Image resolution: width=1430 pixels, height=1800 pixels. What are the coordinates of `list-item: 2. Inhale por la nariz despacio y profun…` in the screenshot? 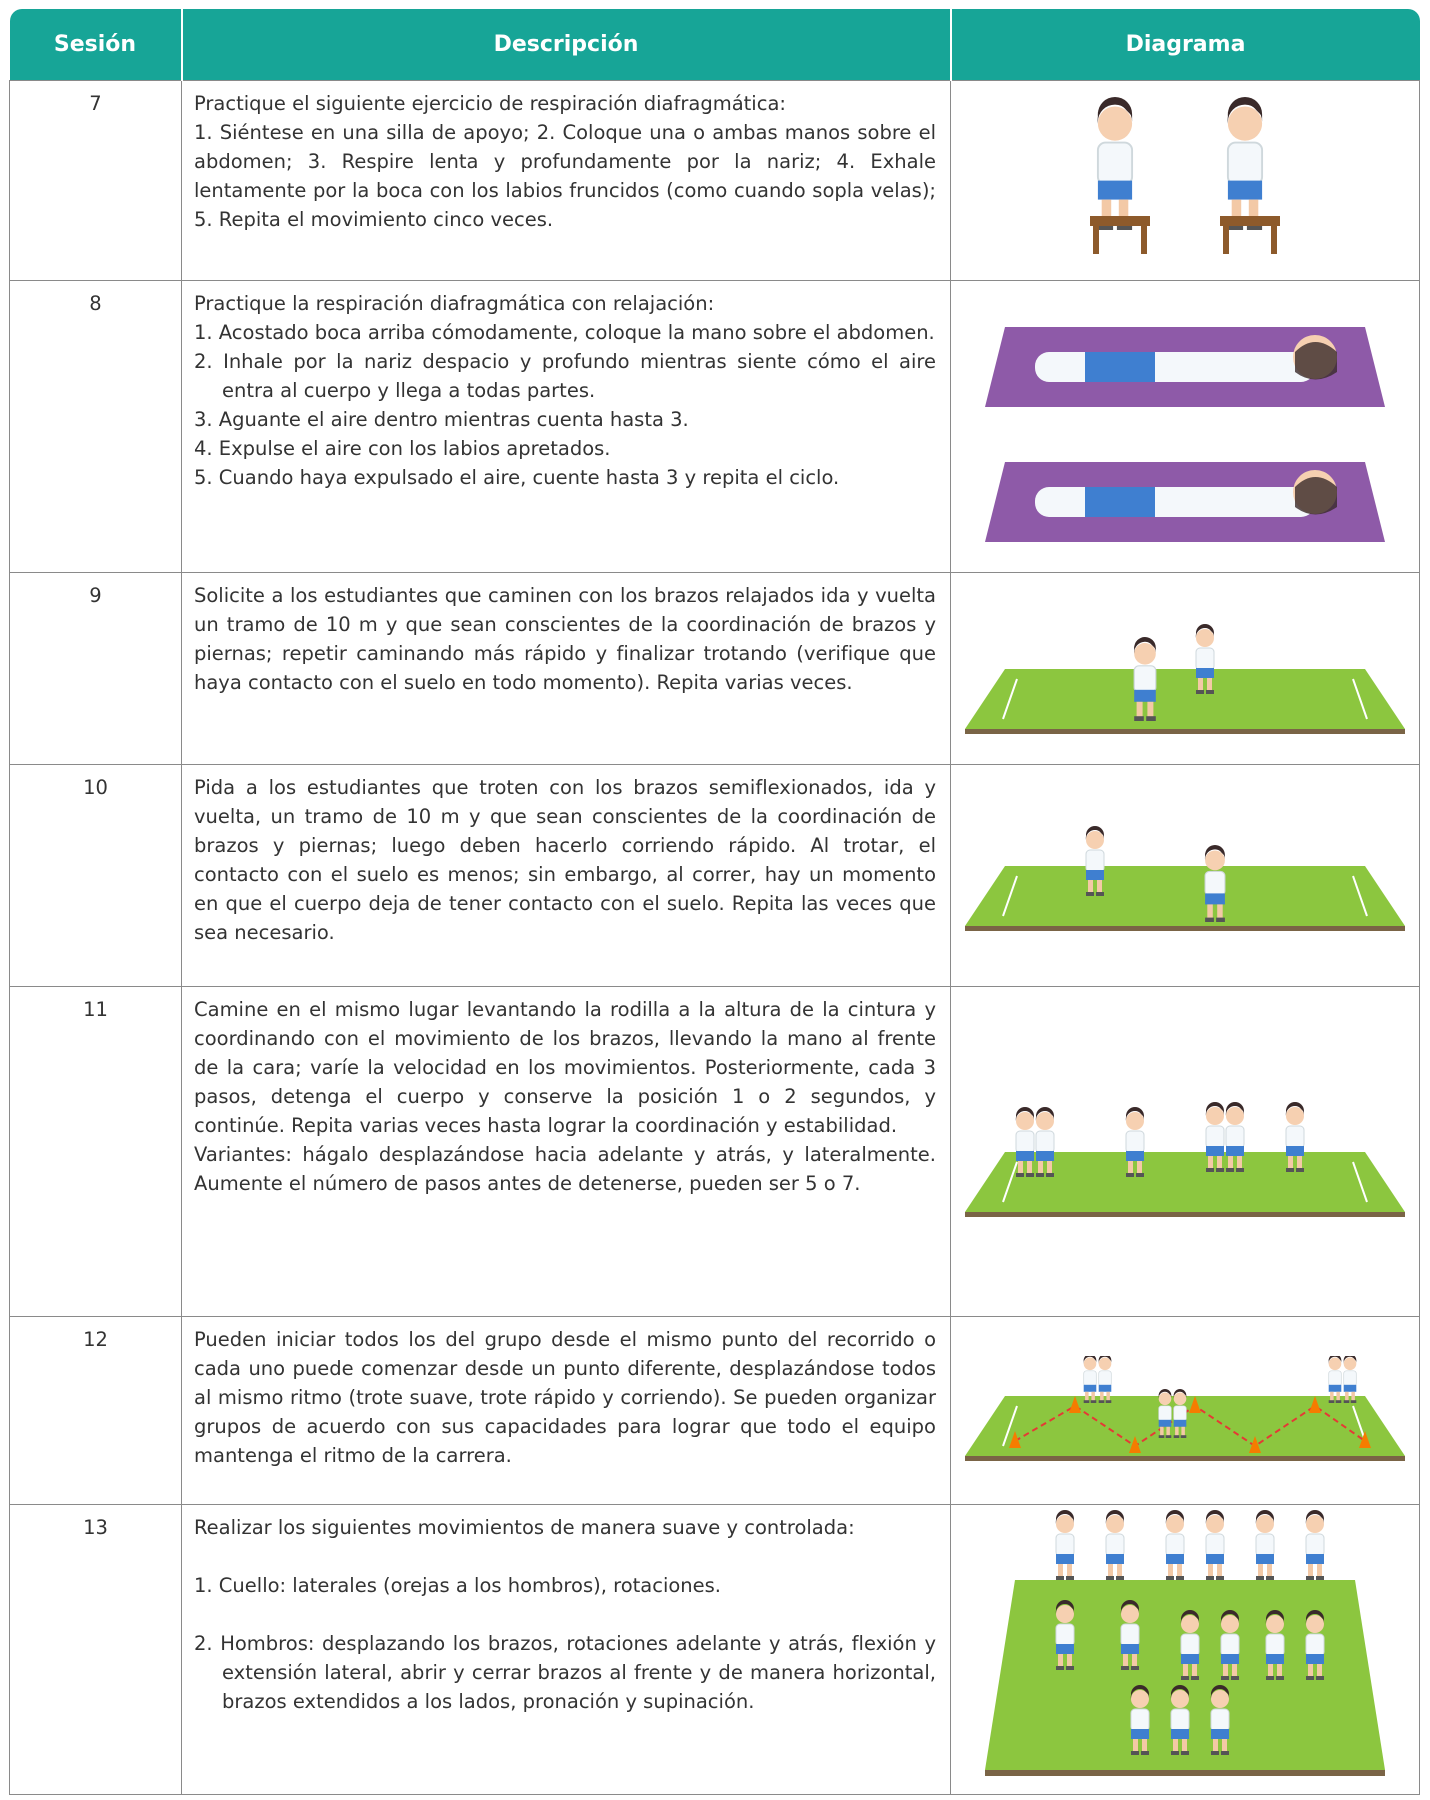 It's located at (565, 376).